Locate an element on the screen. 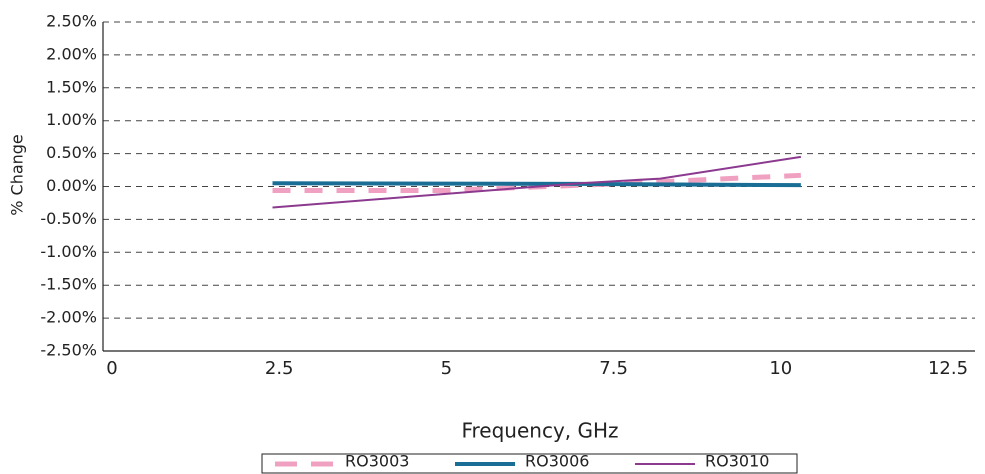  x-tick-label: 12.5 is located at coordinates (948, 368).